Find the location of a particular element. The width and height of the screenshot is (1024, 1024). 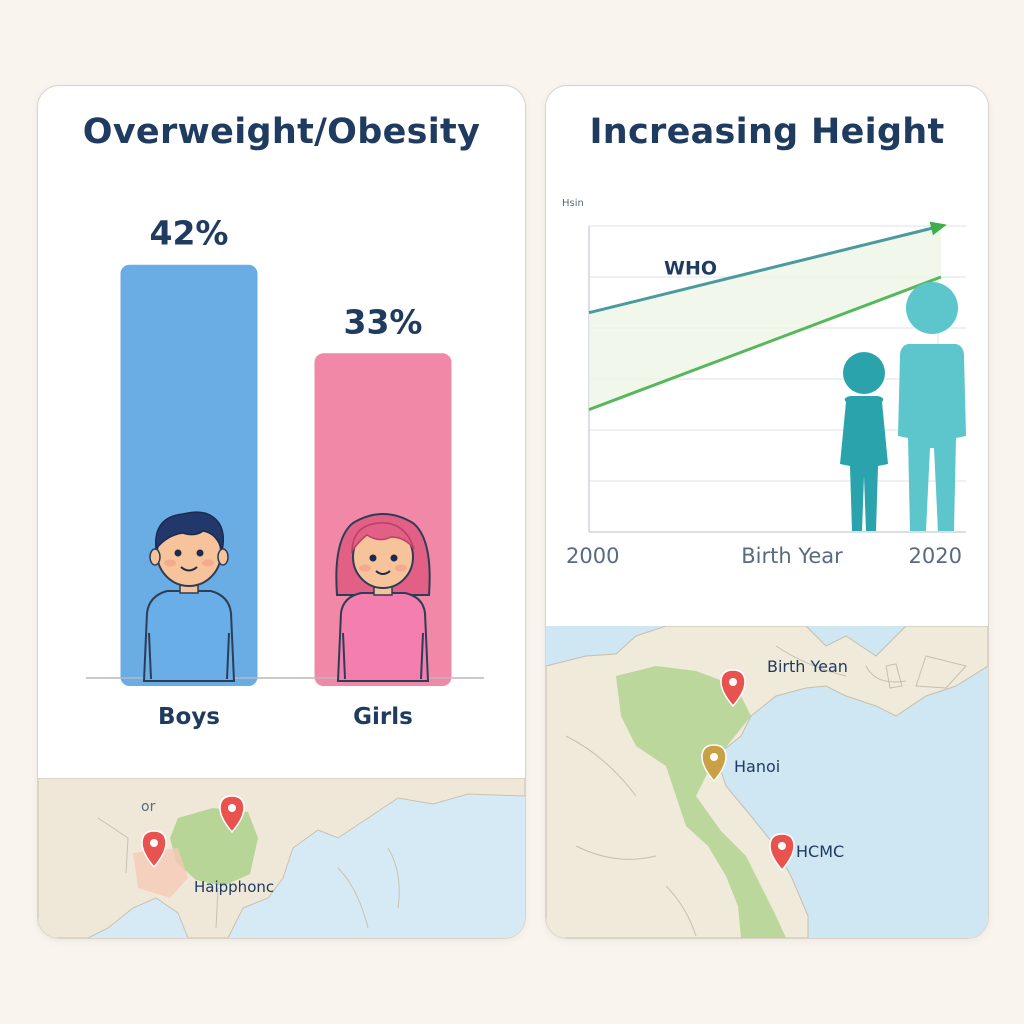

map-label-hcmc: HCMC is located at coordinates (820, 851).